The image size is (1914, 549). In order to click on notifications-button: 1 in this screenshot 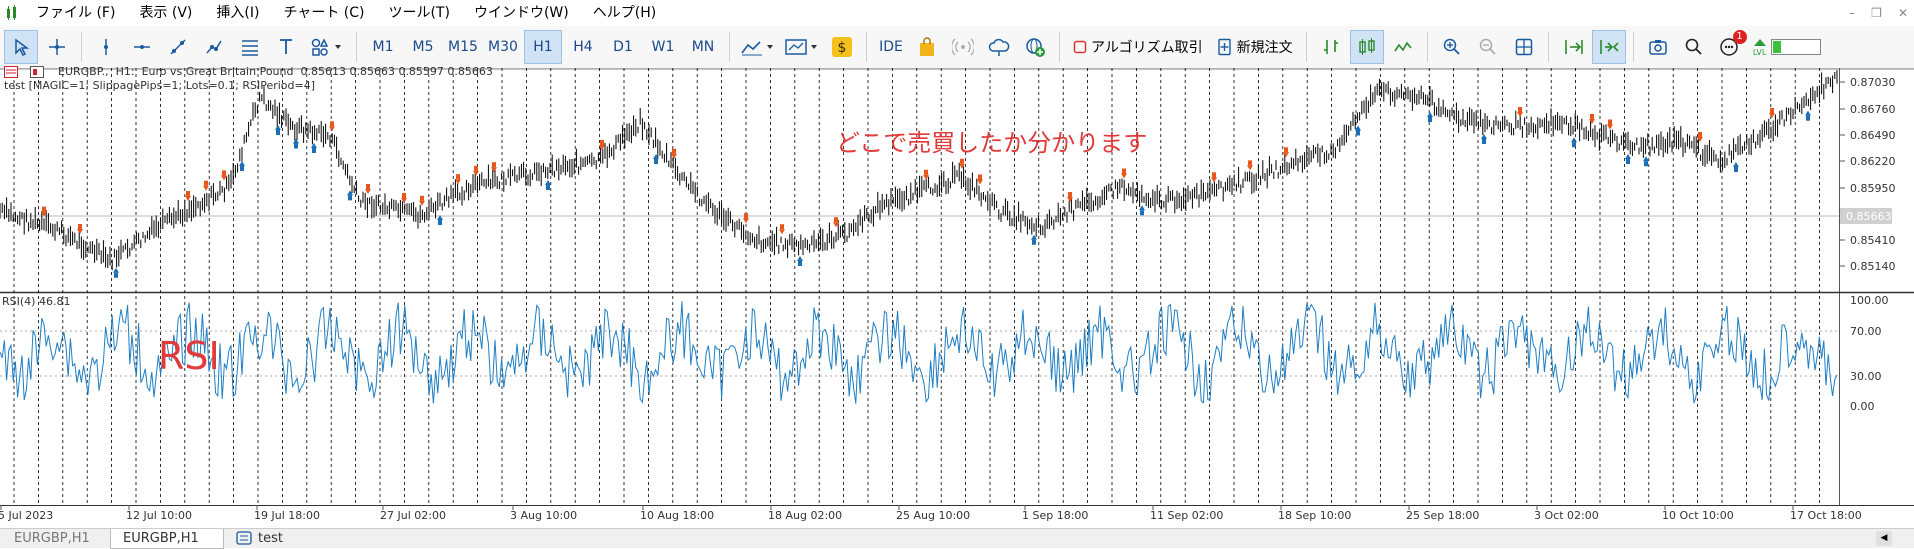, I will do `click(1730, 47)`.